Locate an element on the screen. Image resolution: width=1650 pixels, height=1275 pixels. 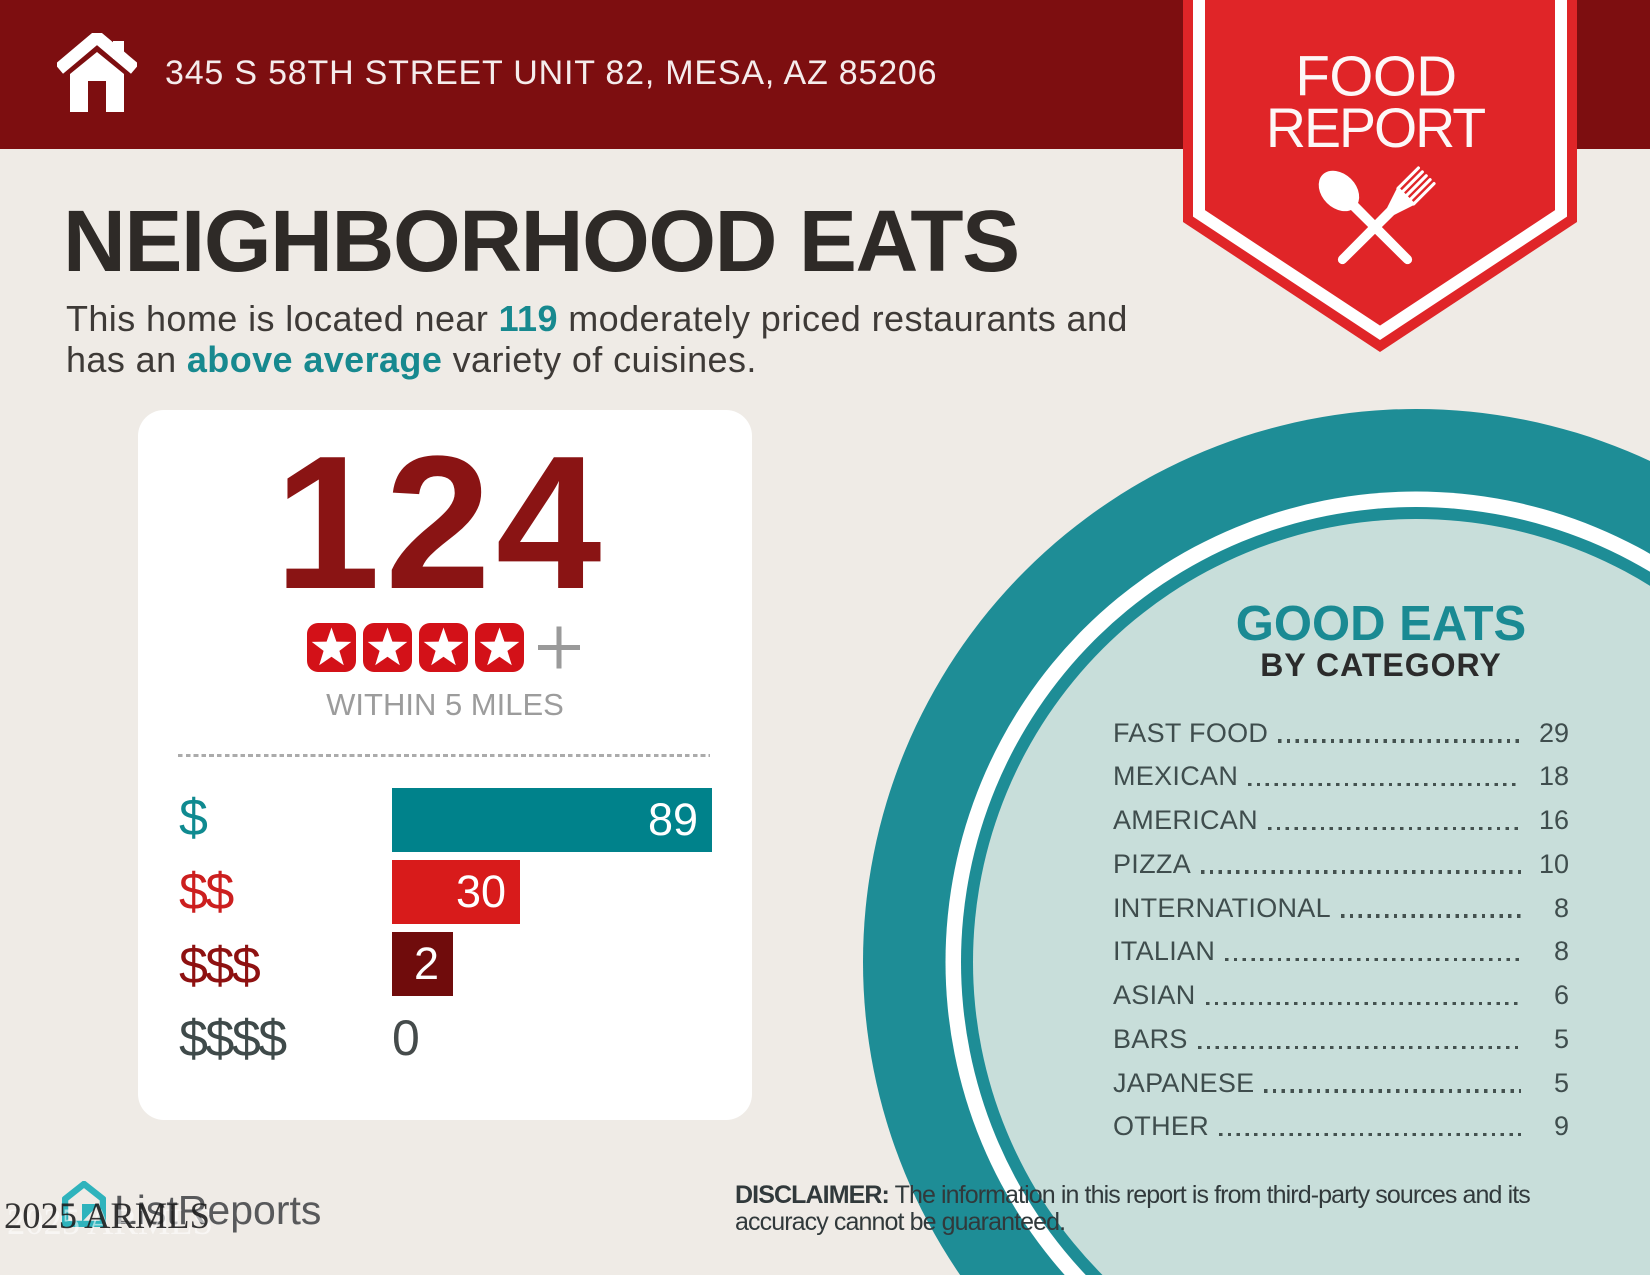
svg-text: REPORT is located at coordinates (1375, 128).